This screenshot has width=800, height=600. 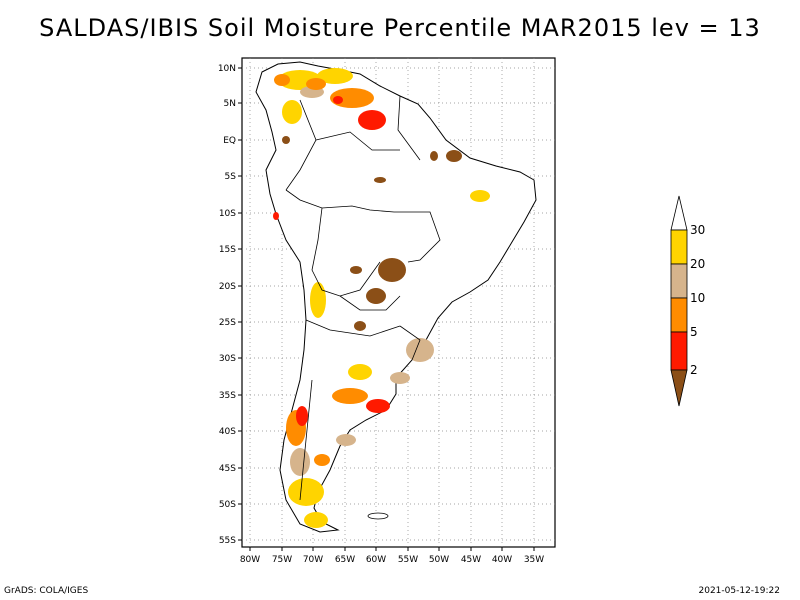 I want to click on lat-label: 10S, so click(x=227, y=214).